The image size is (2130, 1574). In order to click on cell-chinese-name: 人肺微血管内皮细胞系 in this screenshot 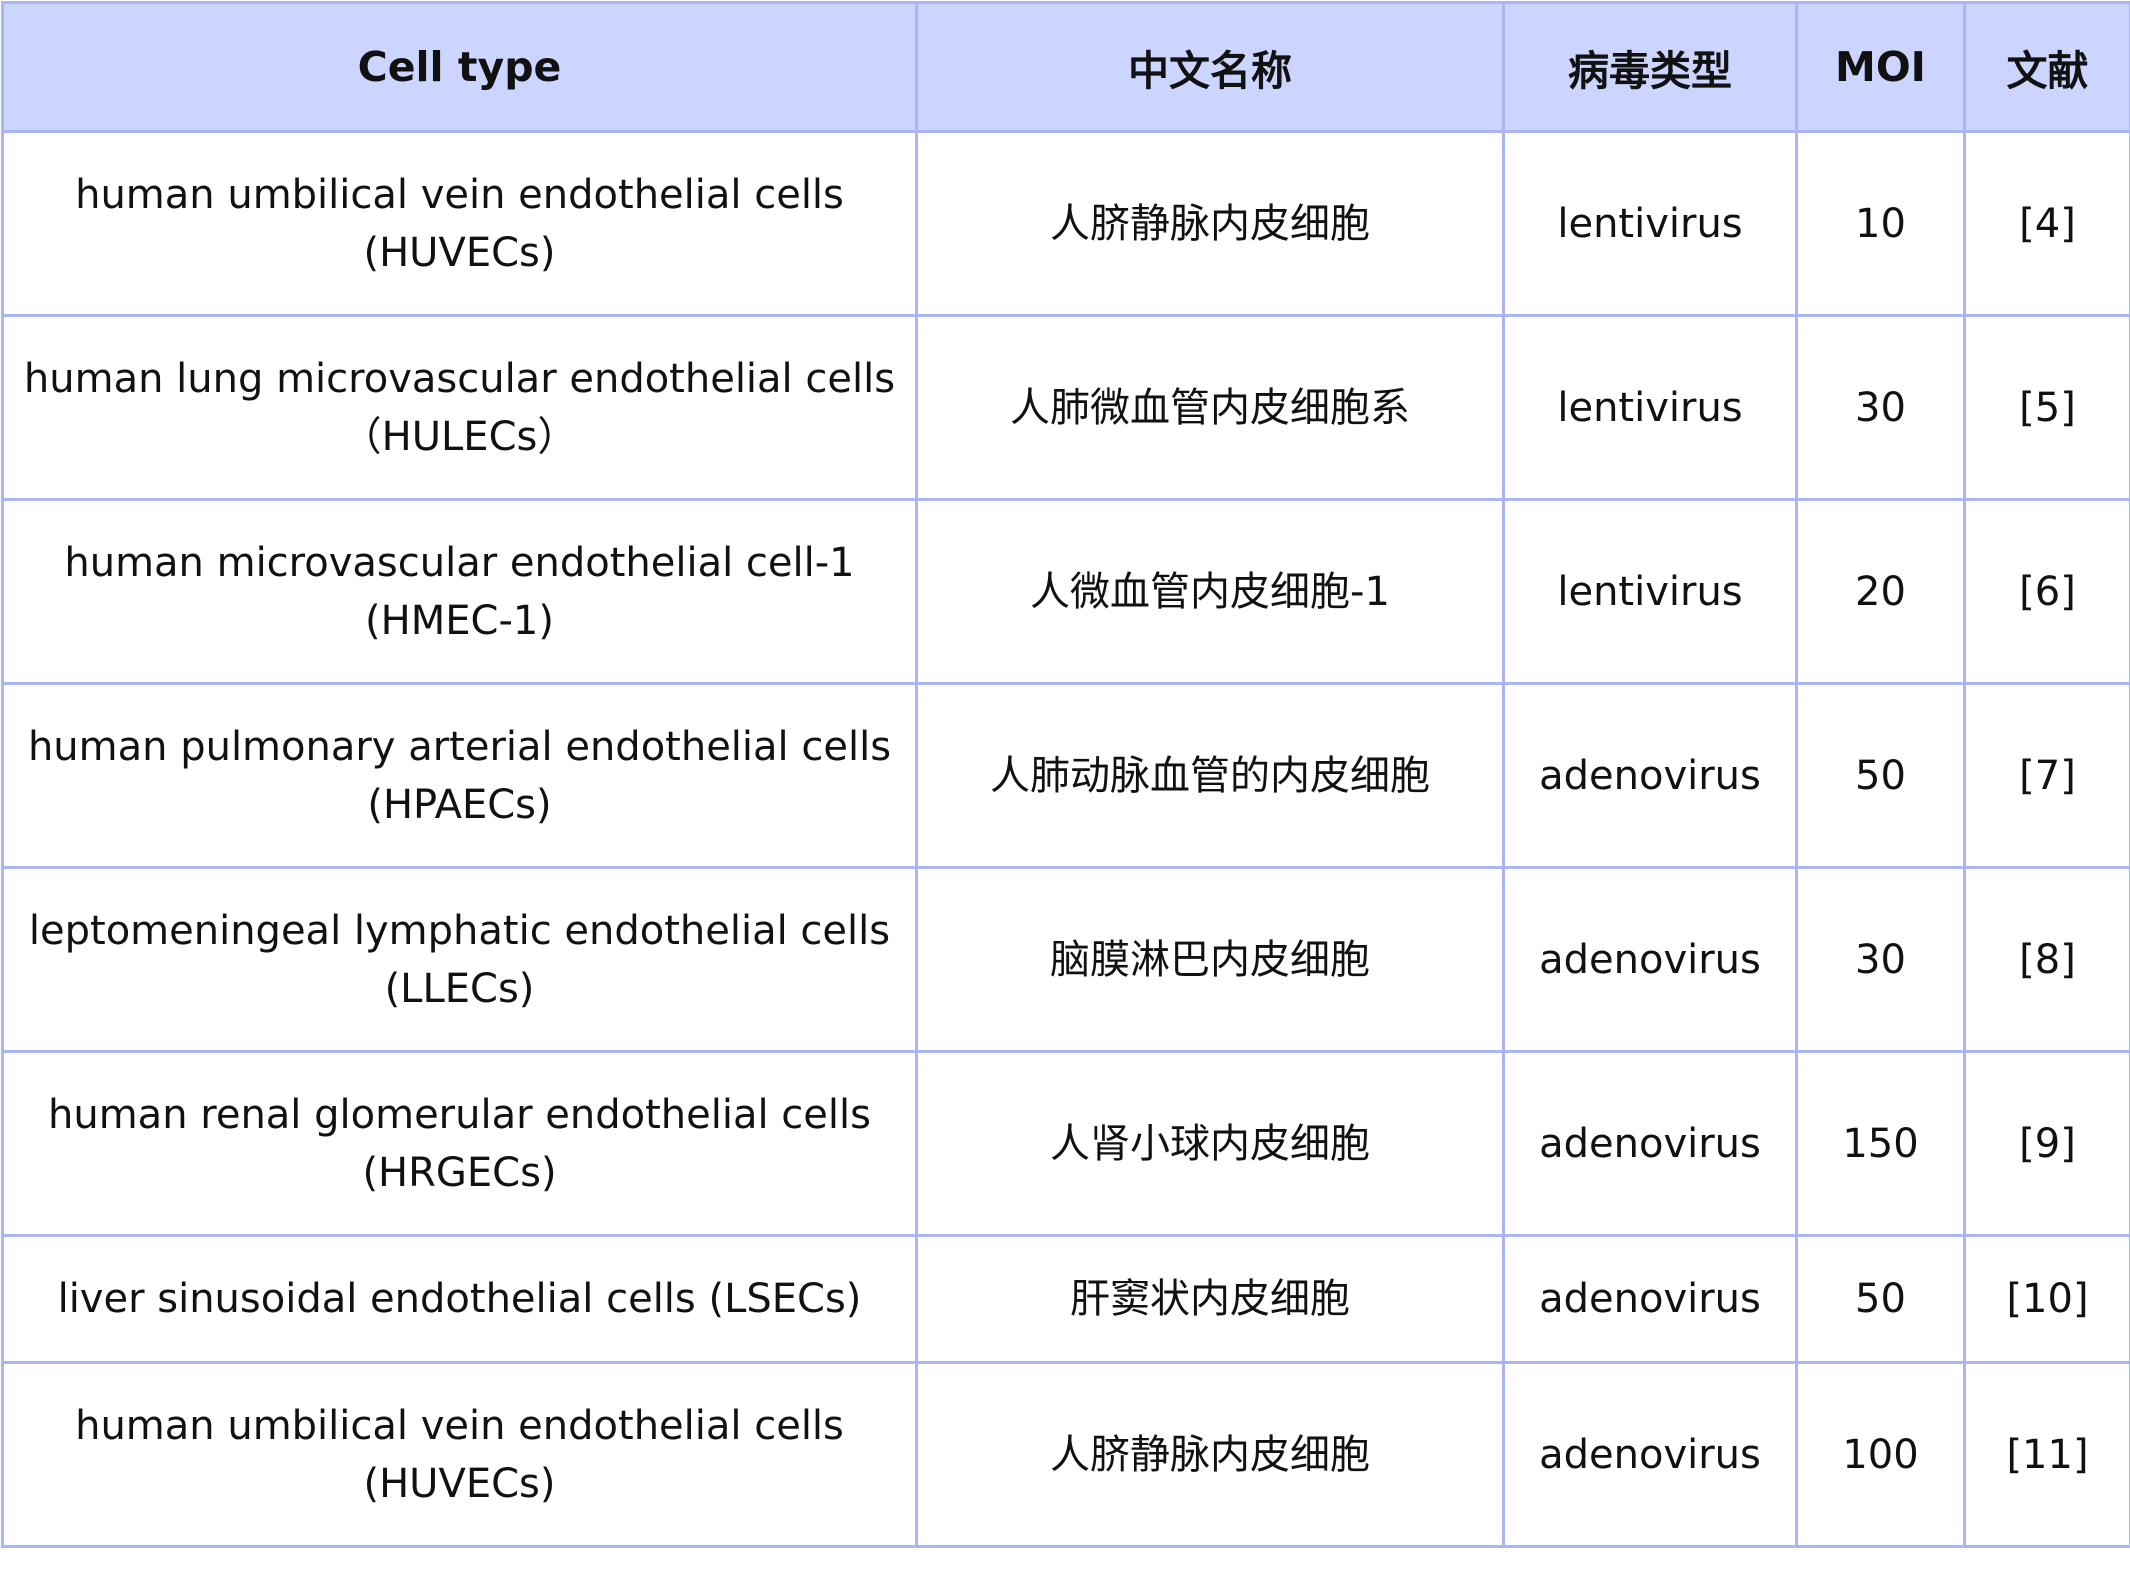, I will do `click(1210, 408)`.